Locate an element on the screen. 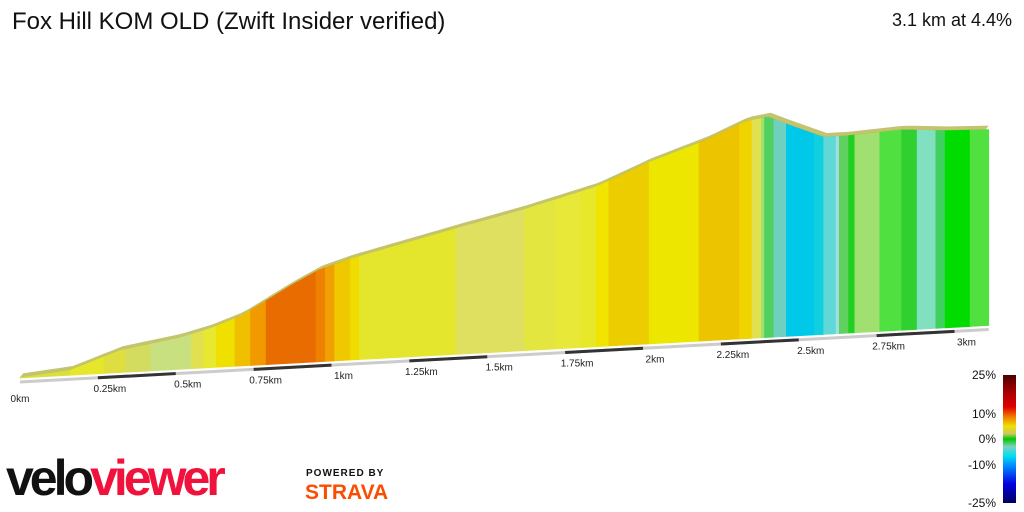 This screenshot has height=512, width=1024. x-tick-label: 0km is located at coordinates (20, 399).